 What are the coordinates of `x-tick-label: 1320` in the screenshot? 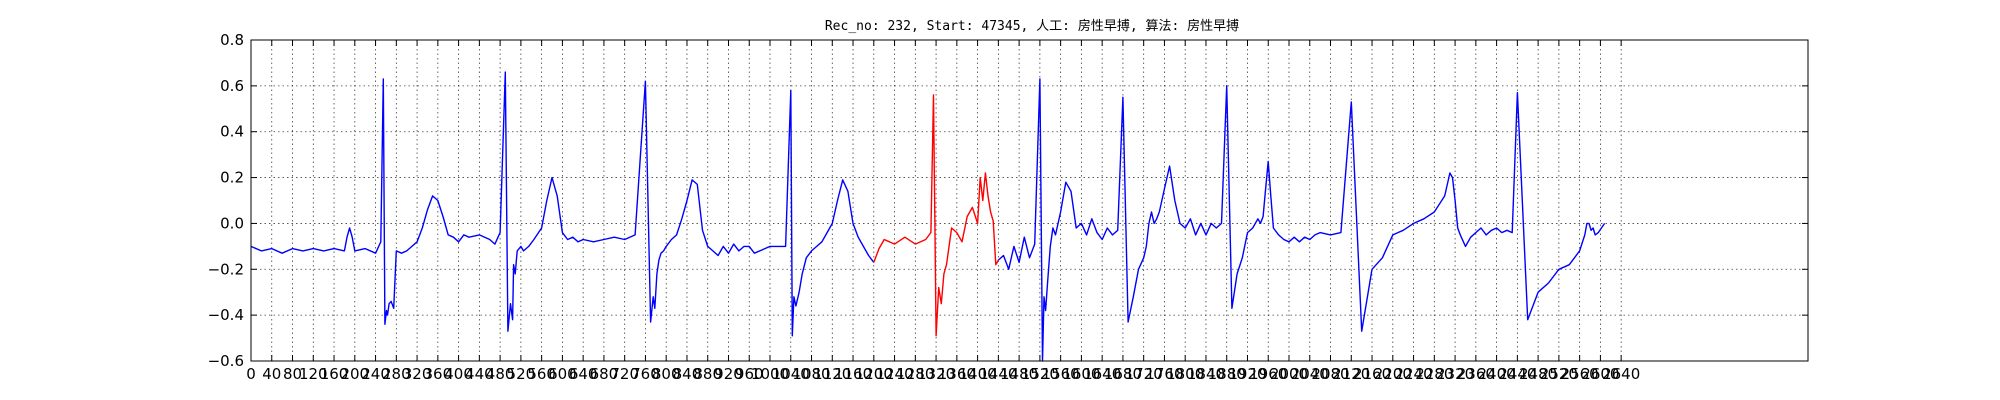 It's located at (936, 374).